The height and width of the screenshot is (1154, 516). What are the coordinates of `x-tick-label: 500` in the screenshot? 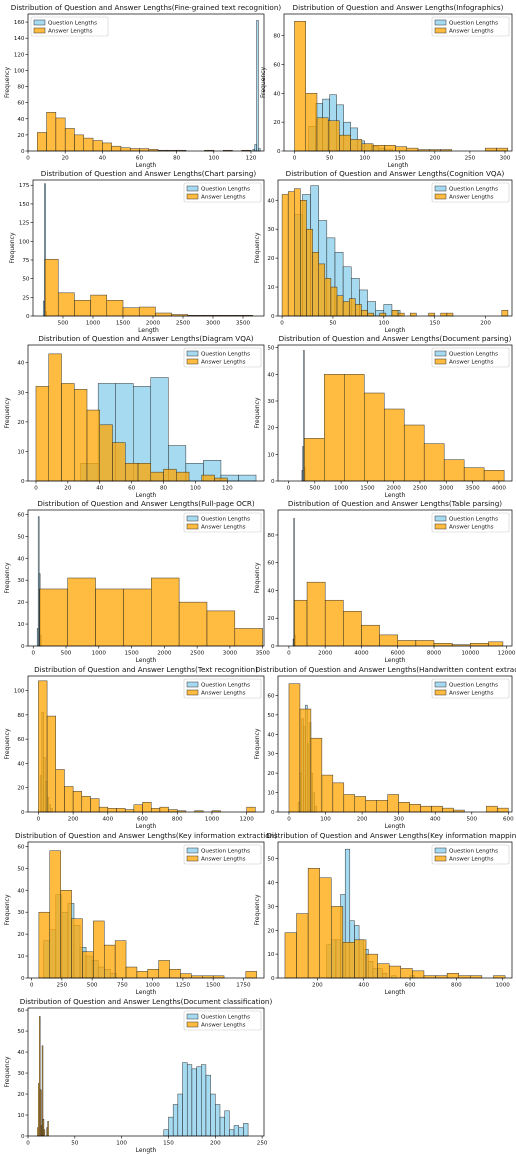 It's located at (63, 324).